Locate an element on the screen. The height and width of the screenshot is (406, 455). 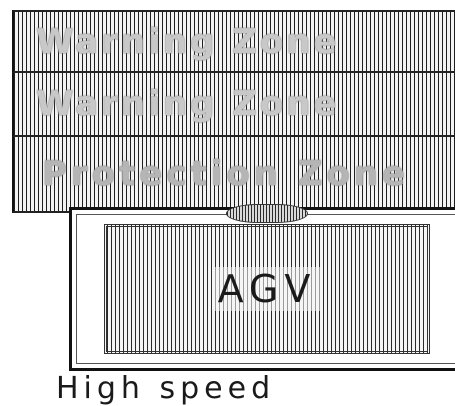
warning-zone-inner-label: Warning Zone is located at coordinates (188, 104).